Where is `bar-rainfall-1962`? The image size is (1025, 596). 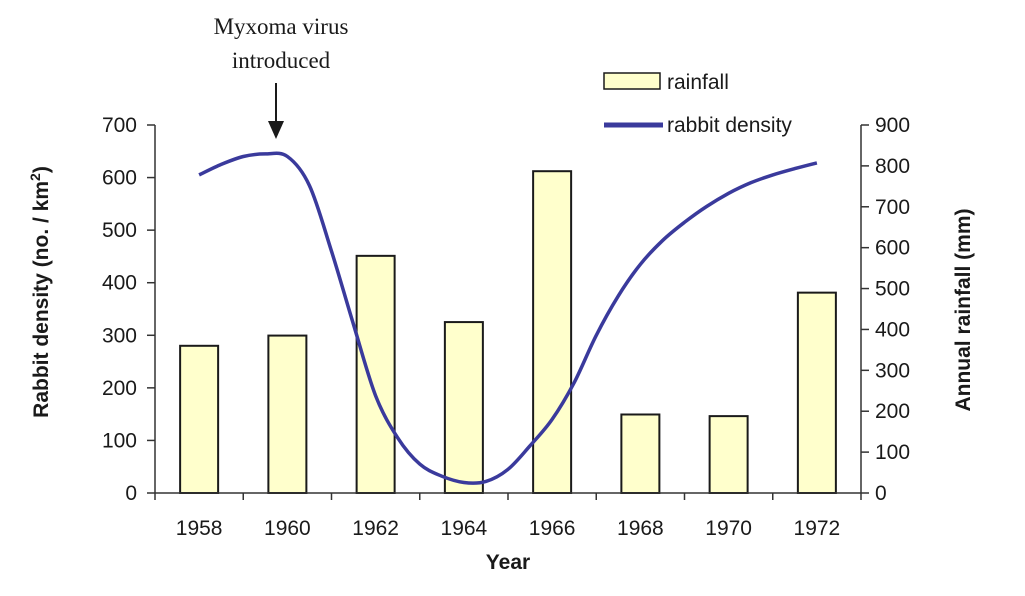 bar-rainfall-1962 is located at coordinates (375, 374).